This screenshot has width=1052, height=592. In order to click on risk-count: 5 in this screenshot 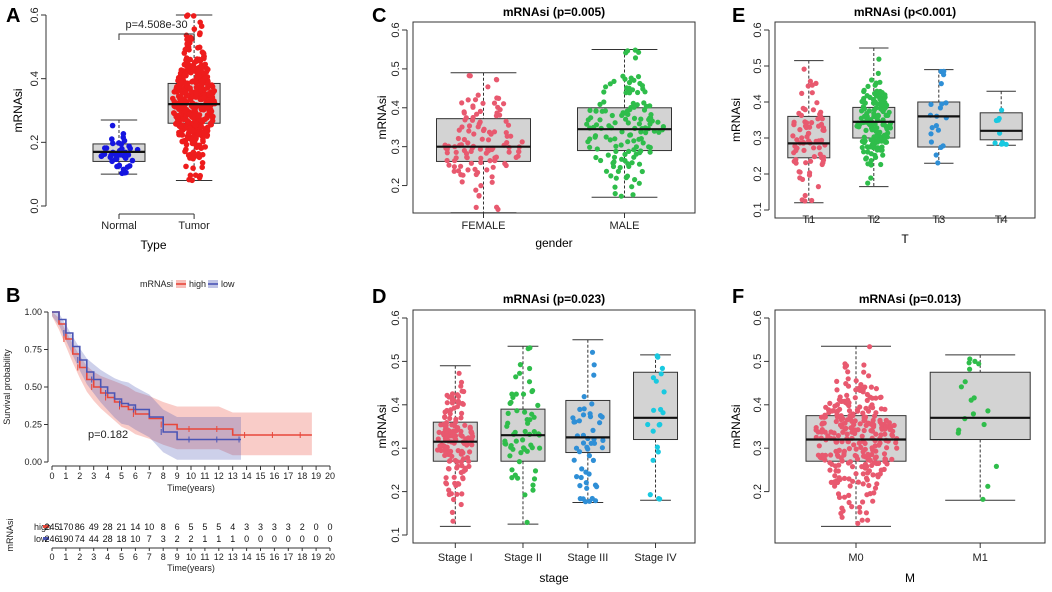, I will do `click(204, 527)`.